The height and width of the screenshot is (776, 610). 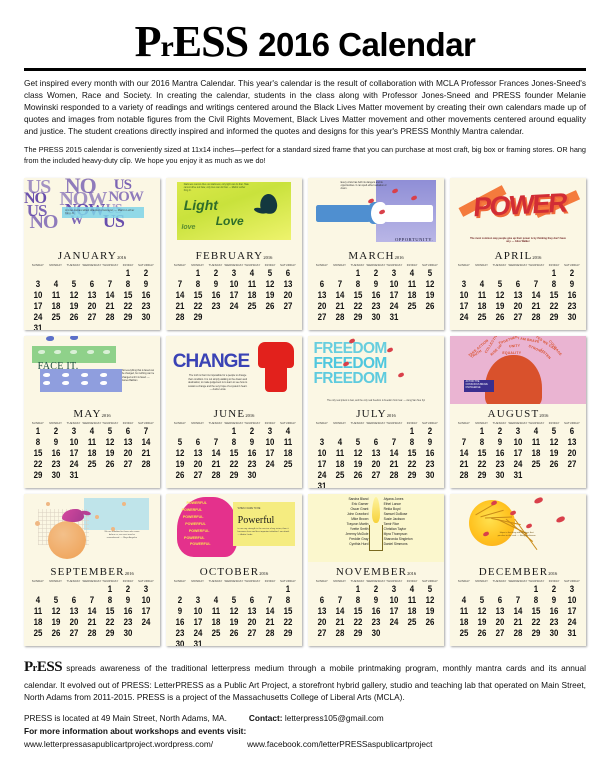 What do you see at coordinates (340, 307) in the screenshot?
I see `day-cell: 21` at bounding box center [340, 307].